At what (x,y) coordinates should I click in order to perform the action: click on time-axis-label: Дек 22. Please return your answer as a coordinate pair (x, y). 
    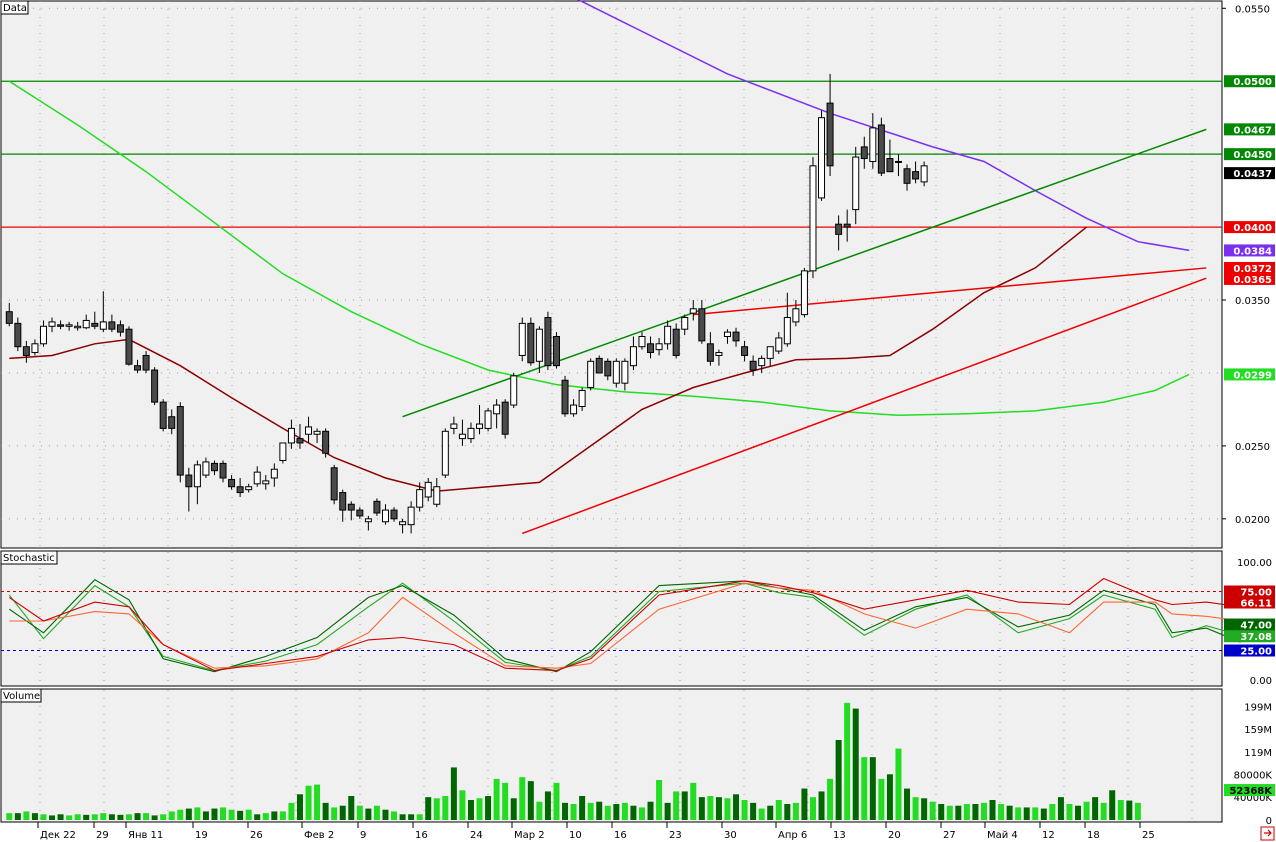
    Looking at the image, I should click on (58, 835).